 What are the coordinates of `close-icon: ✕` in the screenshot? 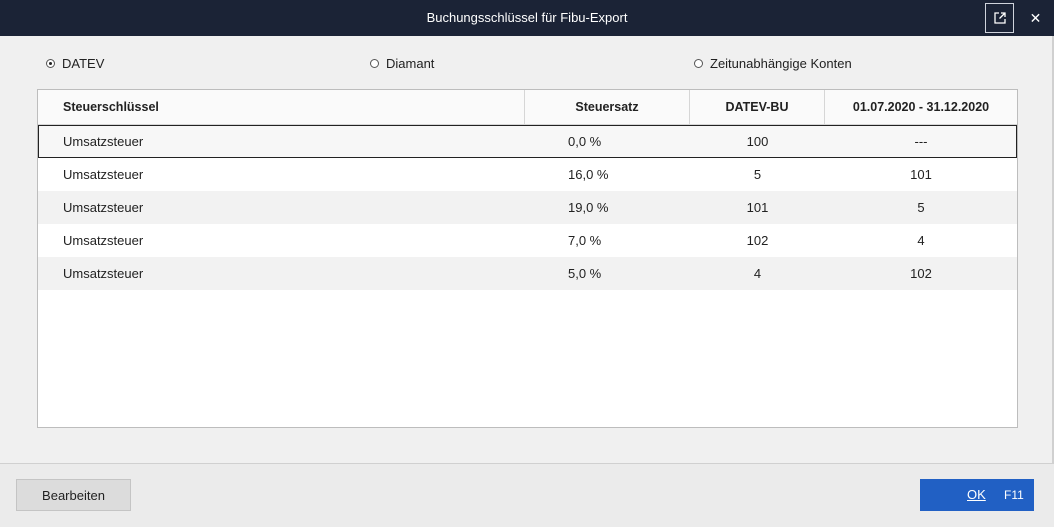 It's located at (1035, 17).